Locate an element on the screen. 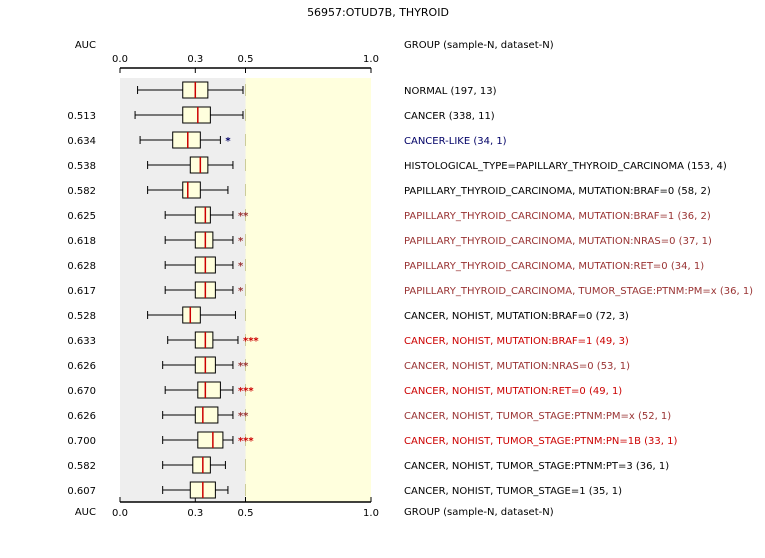 This screenshot has height=558, width=765. group-header-bottom: GROUP (sample-N, dataset-N) is located at coordinates (479, 512).